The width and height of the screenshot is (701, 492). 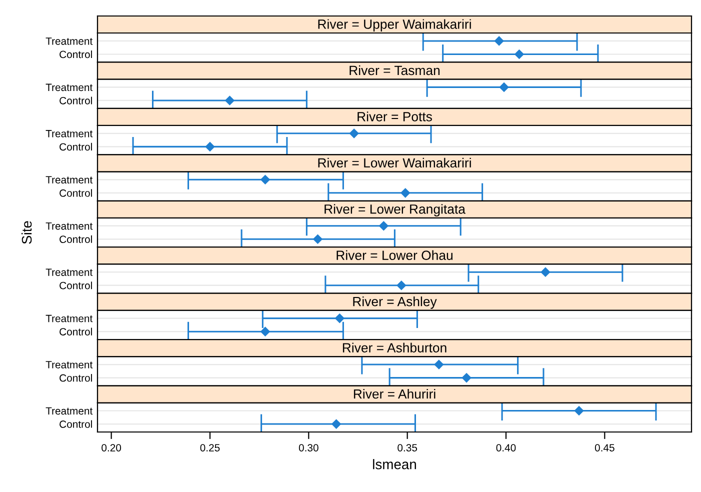 I want to click on x-tick-label: 0.20, so click(x=112, y=448).